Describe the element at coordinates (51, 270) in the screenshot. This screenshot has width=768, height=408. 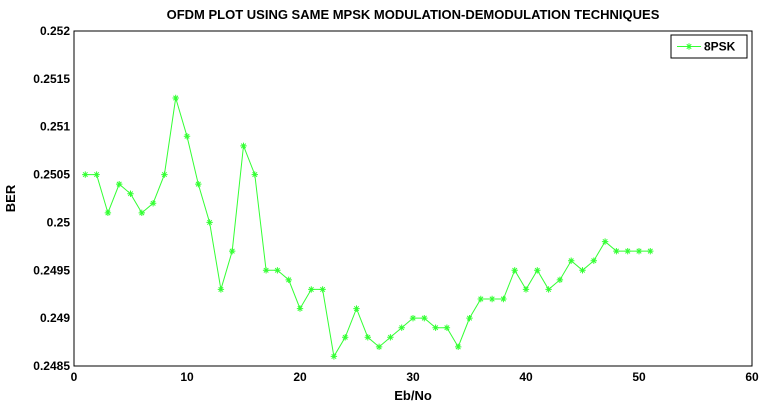
I see `y-tick-label: 0.2495` at that location.